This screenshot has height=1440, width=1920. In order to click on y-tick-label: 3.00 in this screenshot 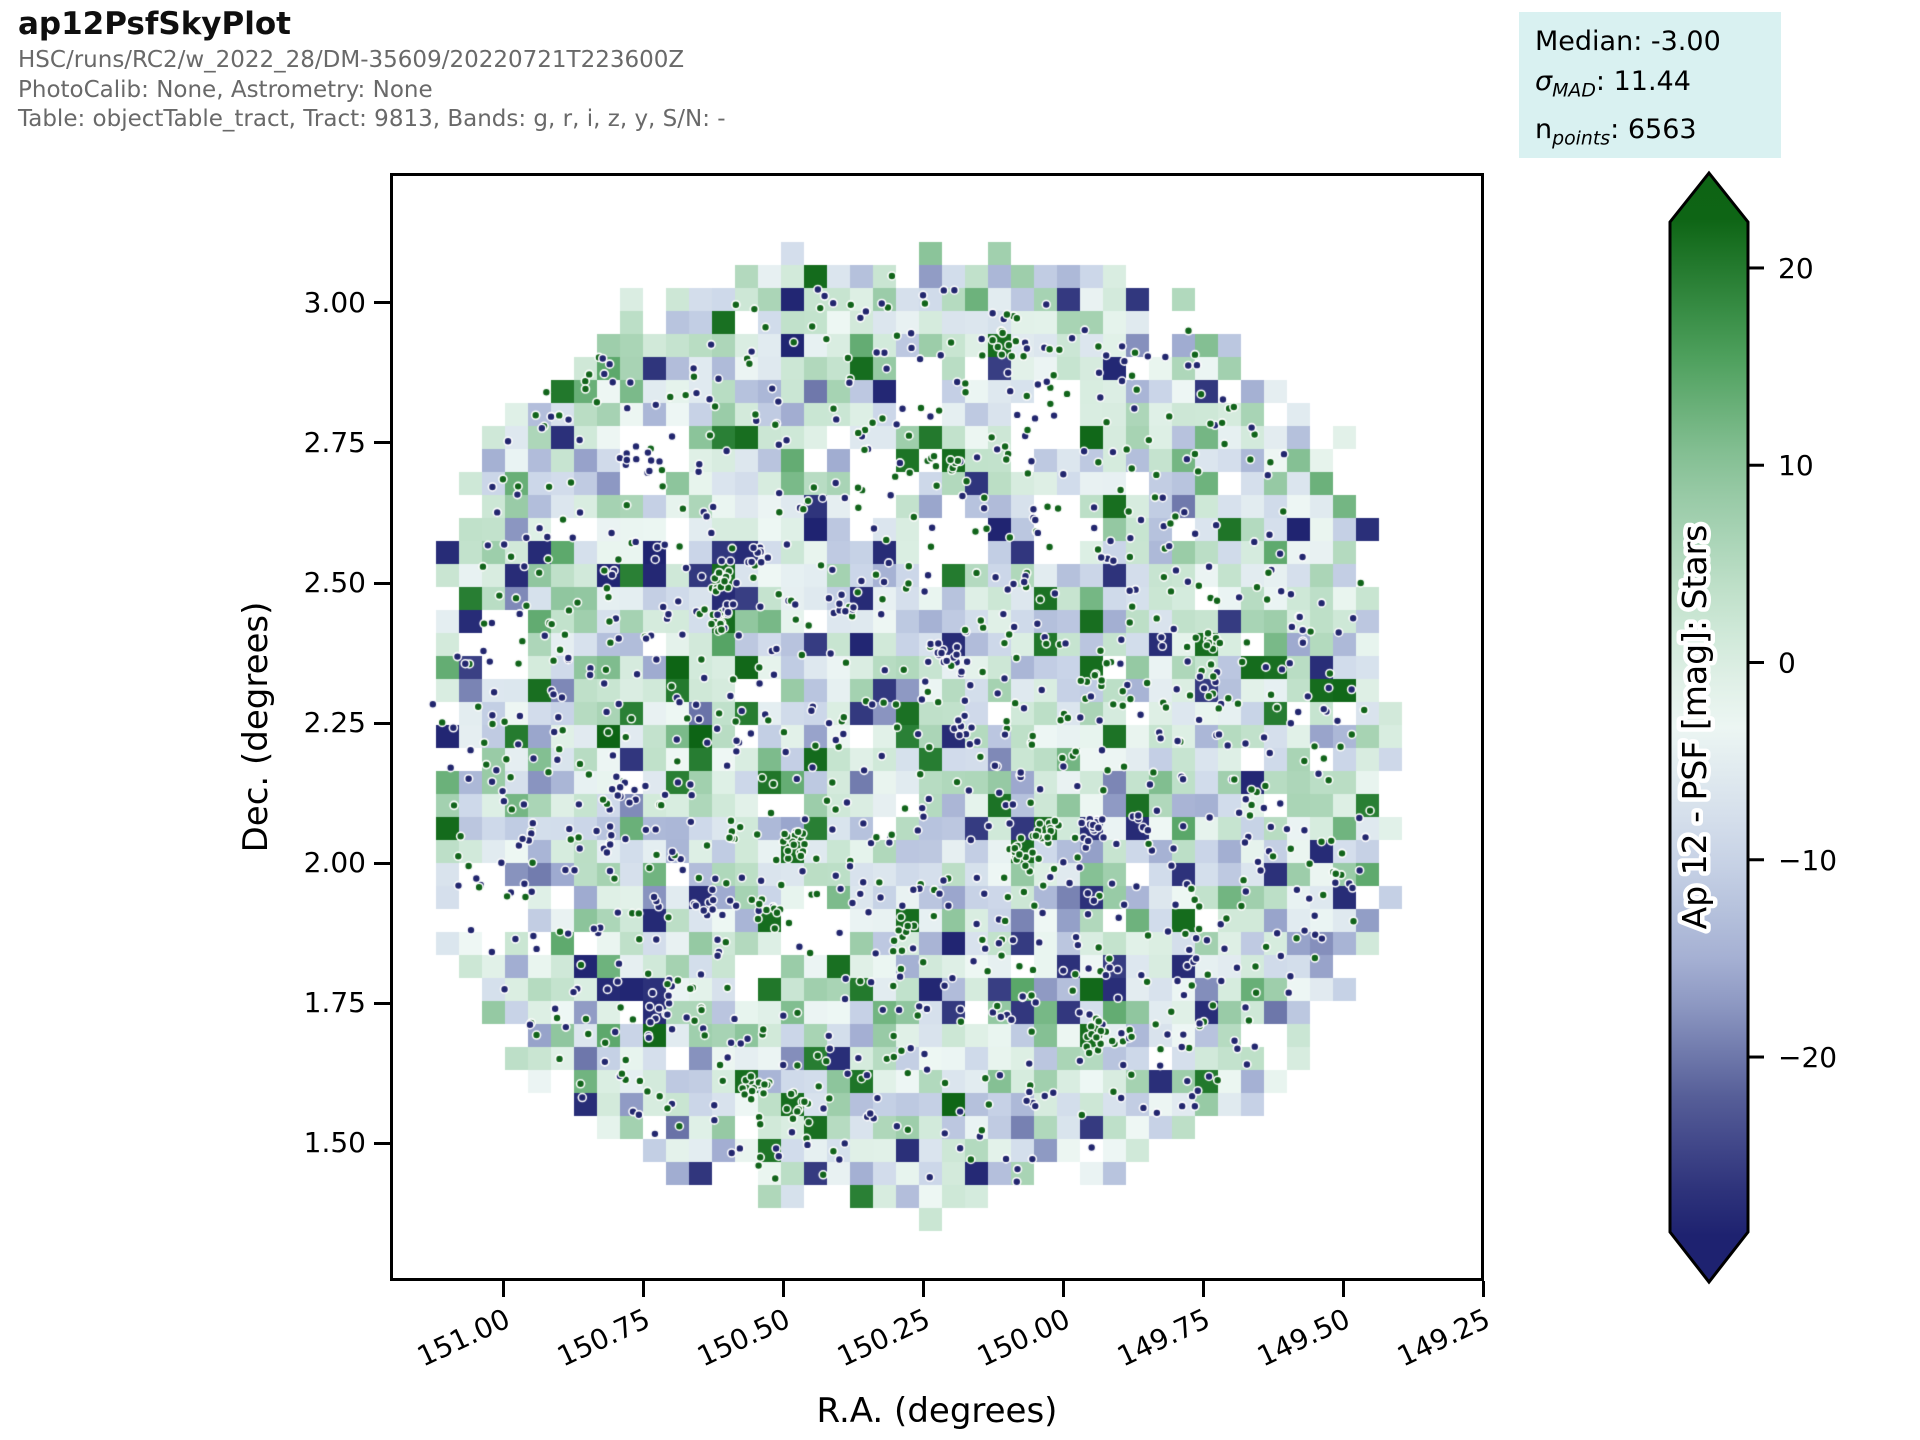, I will do `click(334, 302)`.